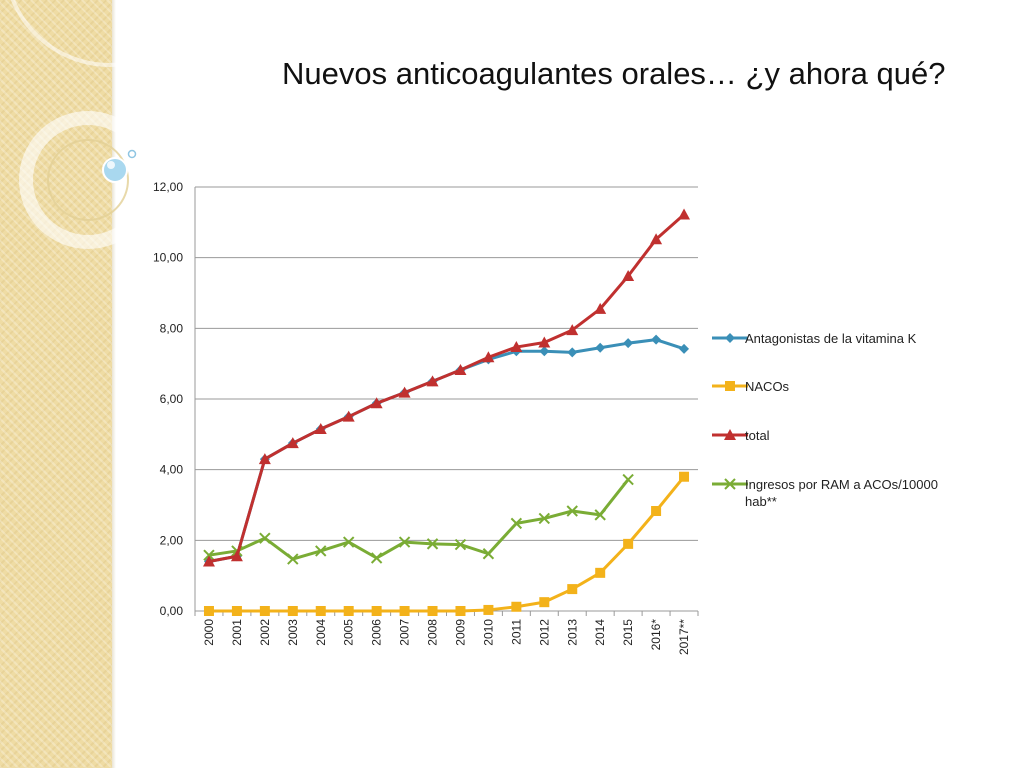 This screenshot has width=1024, height=768. What do you see at coordinates (433, 632) in the screenshot?
I see `x-tick-label: 2008` at bounding box center [433, 632].